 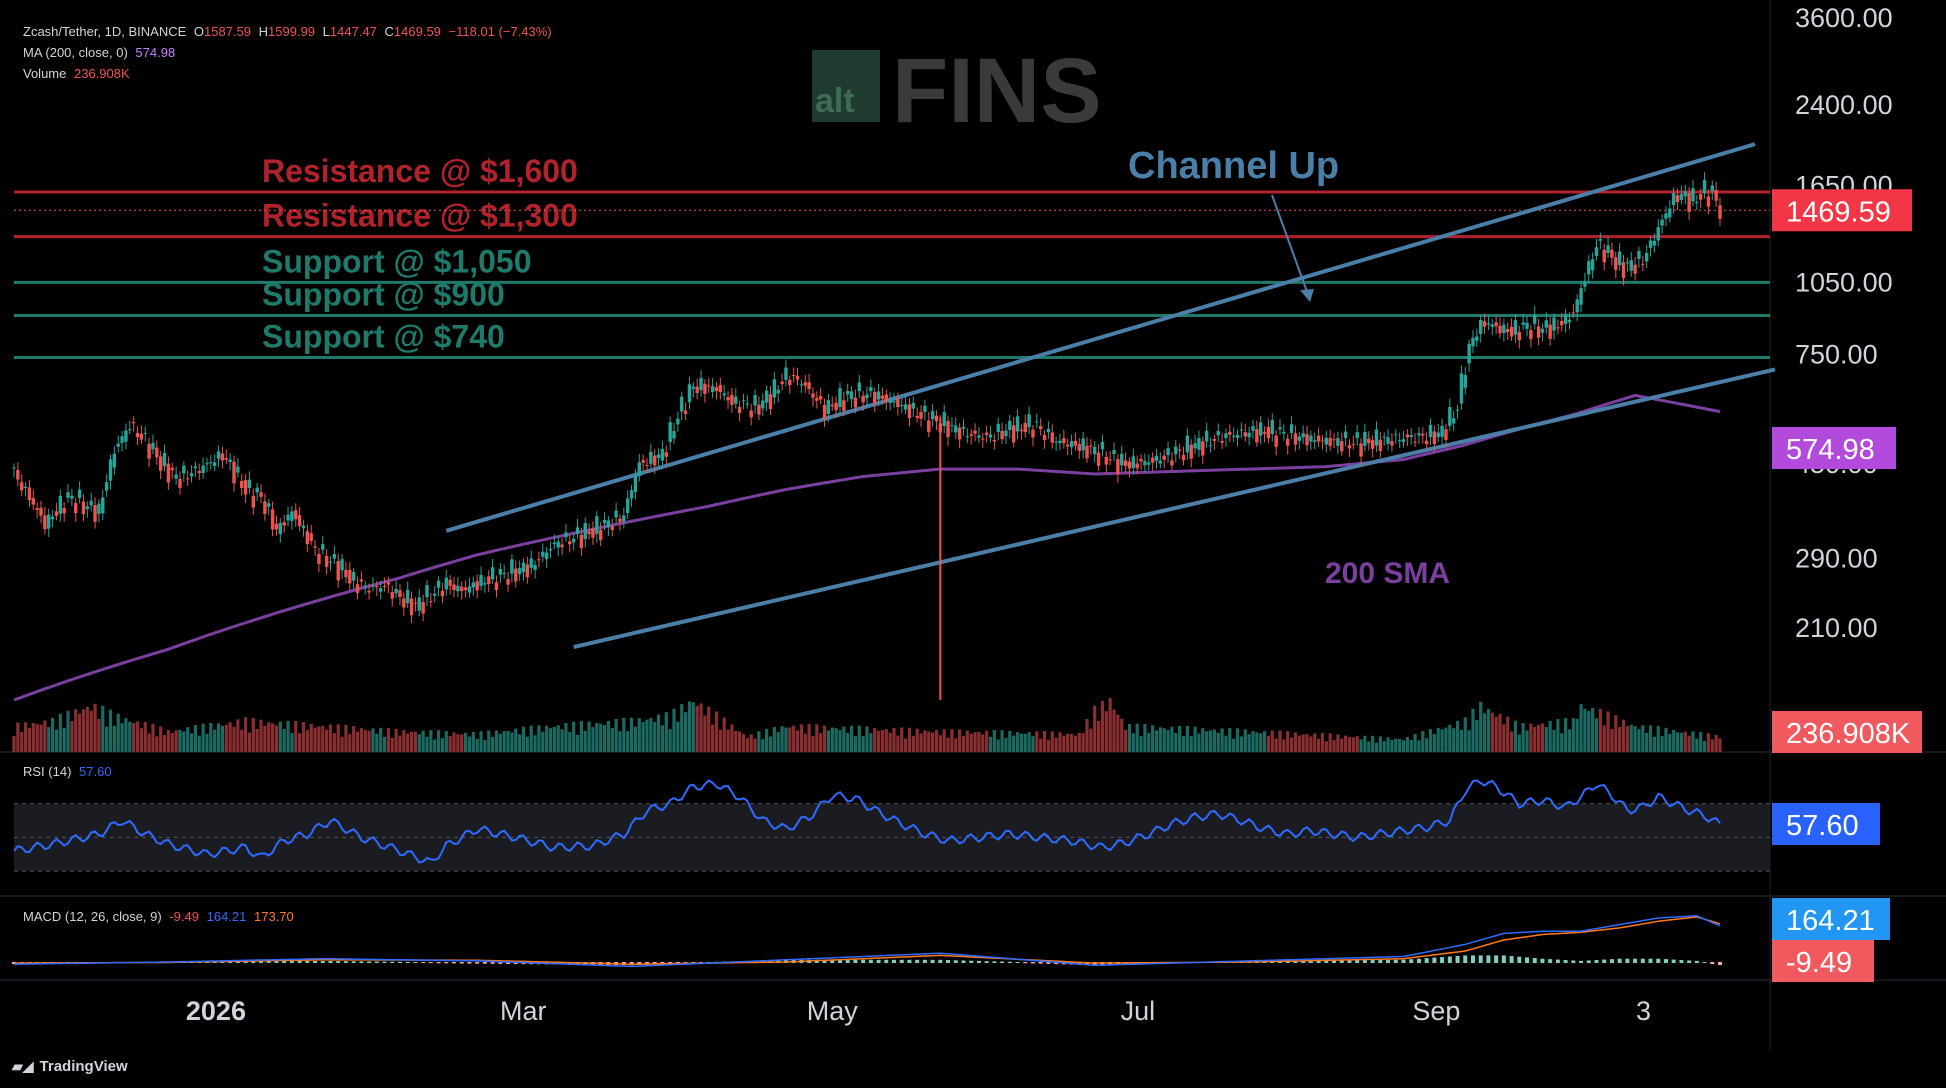 I want to click on tradingview-logo: ▰◢ TradingView, so click(x=70, y=1066).